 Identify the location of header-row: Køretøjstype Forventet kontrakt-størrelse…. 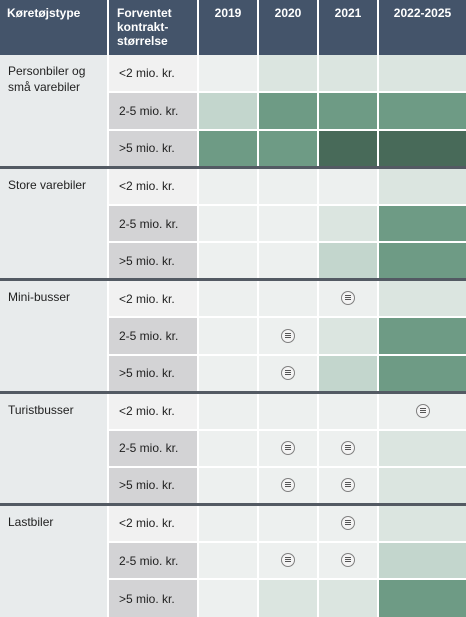
(233, 27).